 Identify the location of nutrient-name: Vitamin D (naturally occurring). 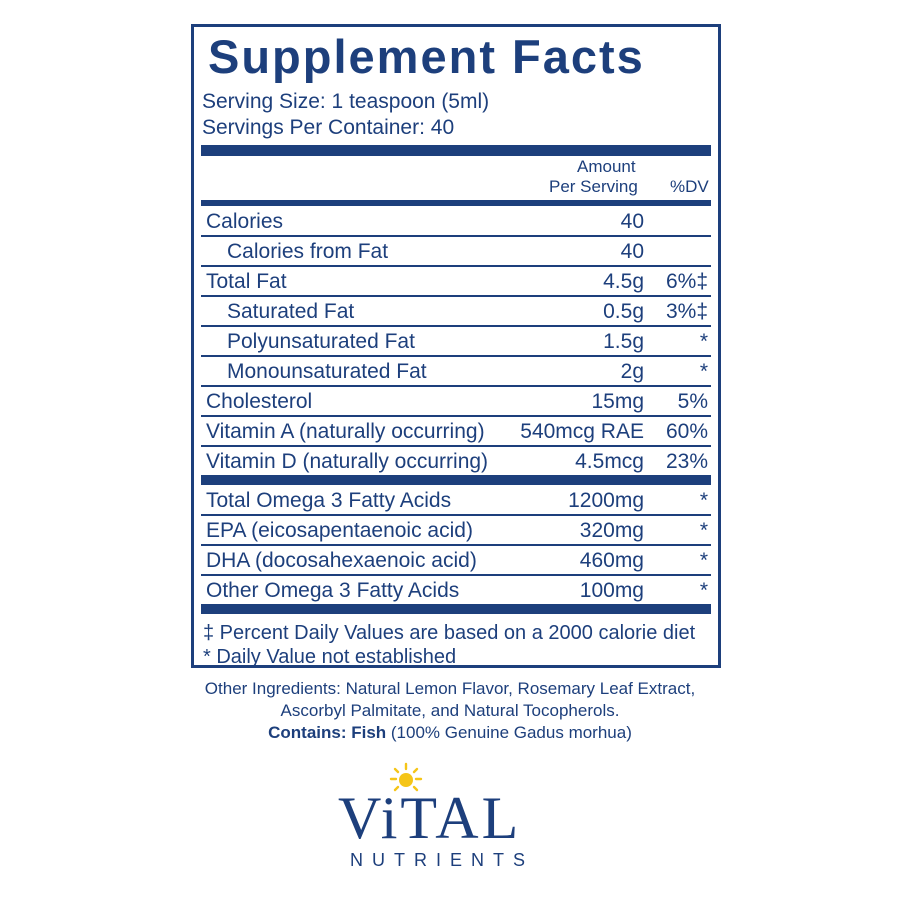
(347, 461).